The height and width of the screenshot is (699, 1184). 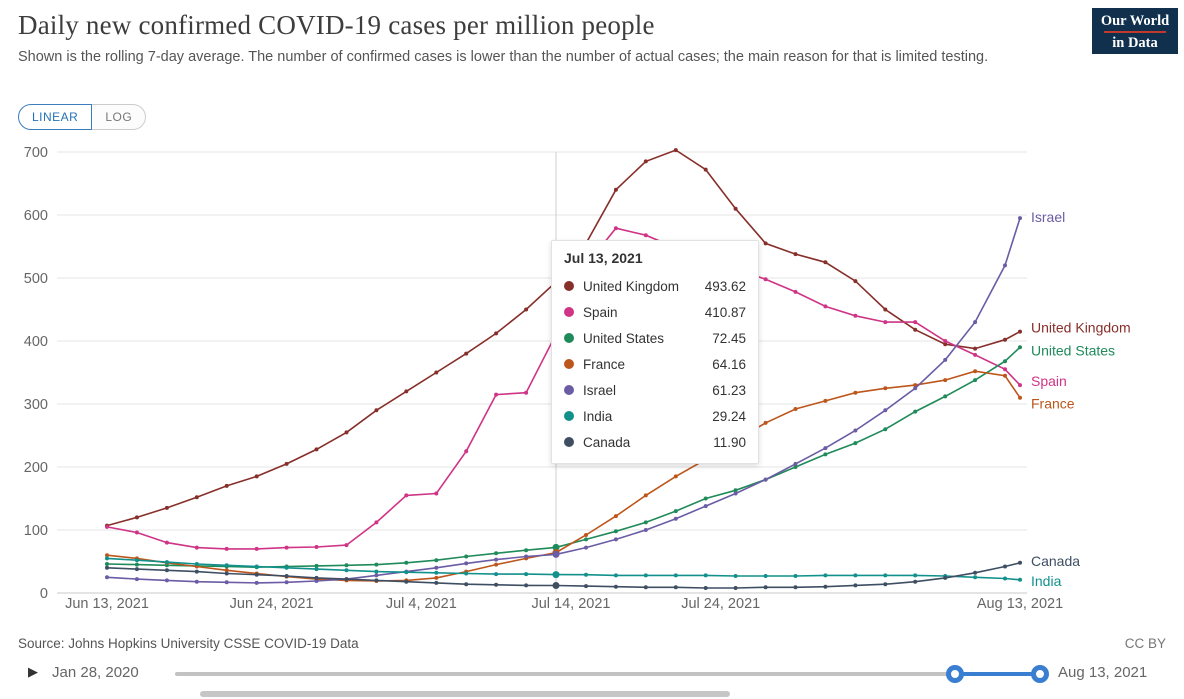 I want to click on timeline: ▶ Jan 28, 2020 Aug 13, 2021, so click(x=592, y=676).